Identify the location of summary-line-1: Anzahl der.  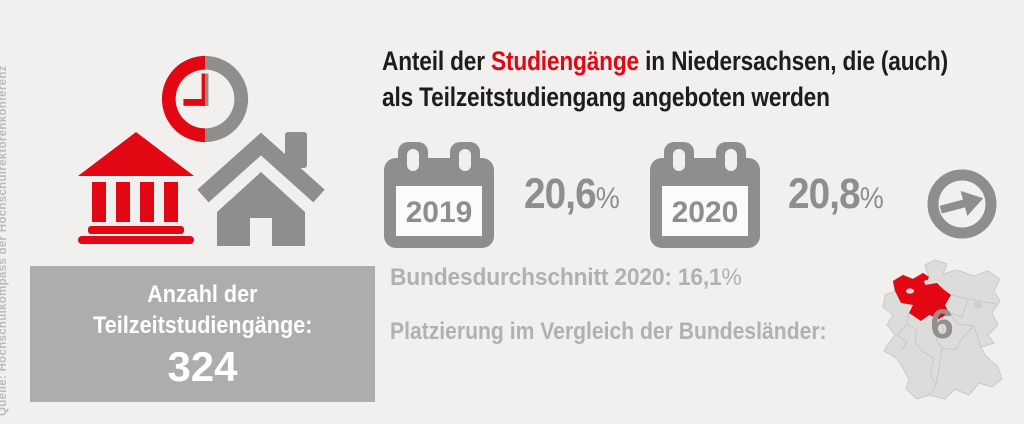
(202, 295).